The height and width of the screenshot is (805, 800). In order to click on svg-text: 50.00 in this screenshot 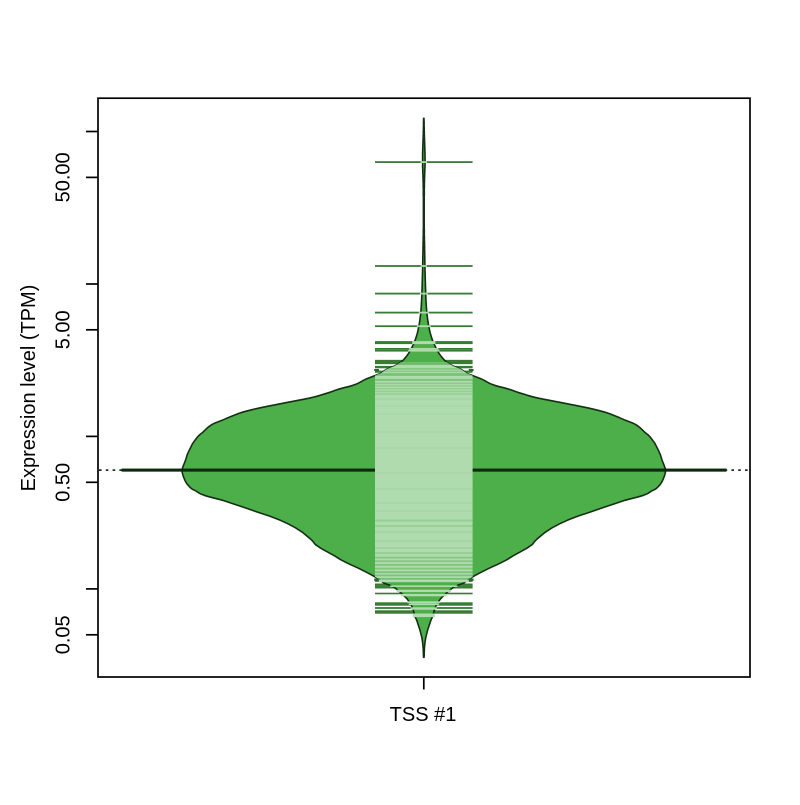, I will do `click(64, 177)`.